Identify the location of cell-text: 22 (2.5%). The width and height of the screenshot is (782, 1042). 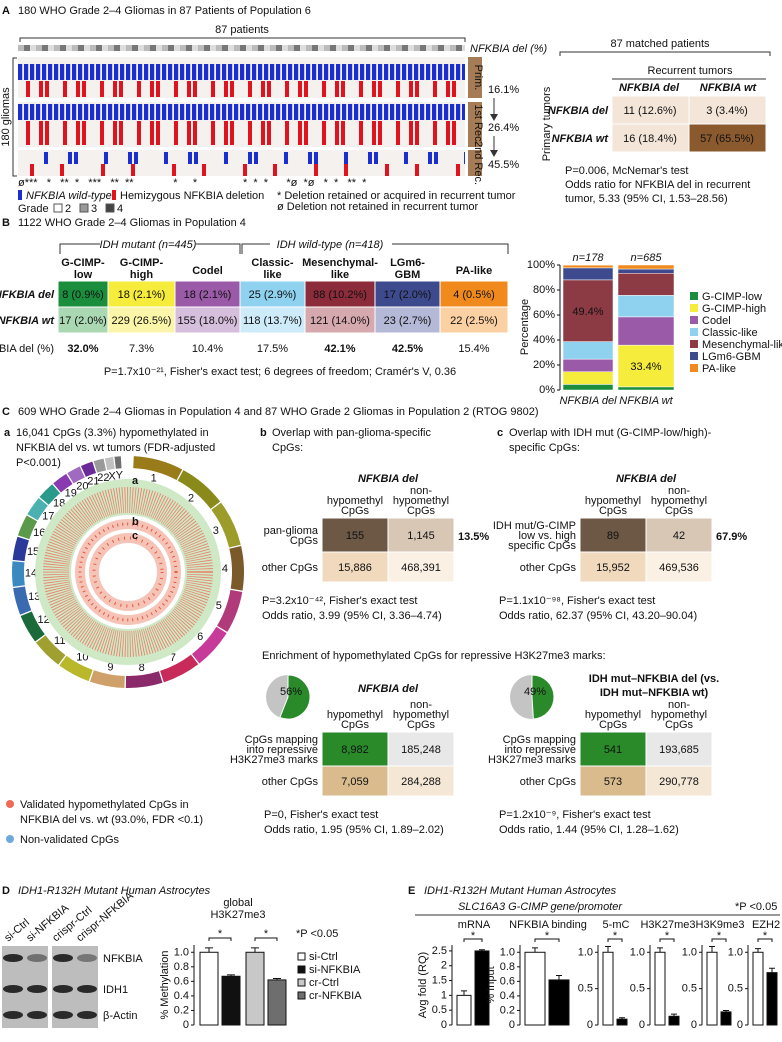
(474, 321).